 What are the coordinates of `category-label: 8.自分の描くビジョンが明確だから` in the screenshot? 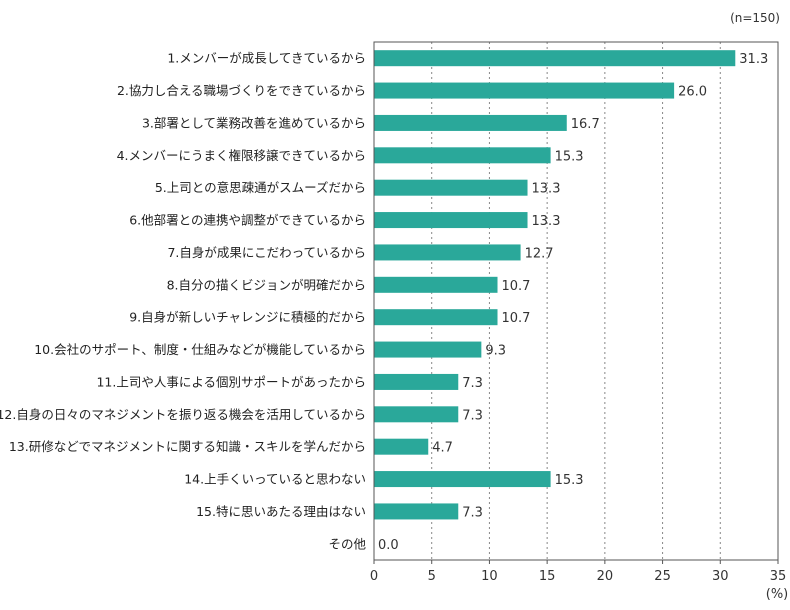 It's located at (266, 284).